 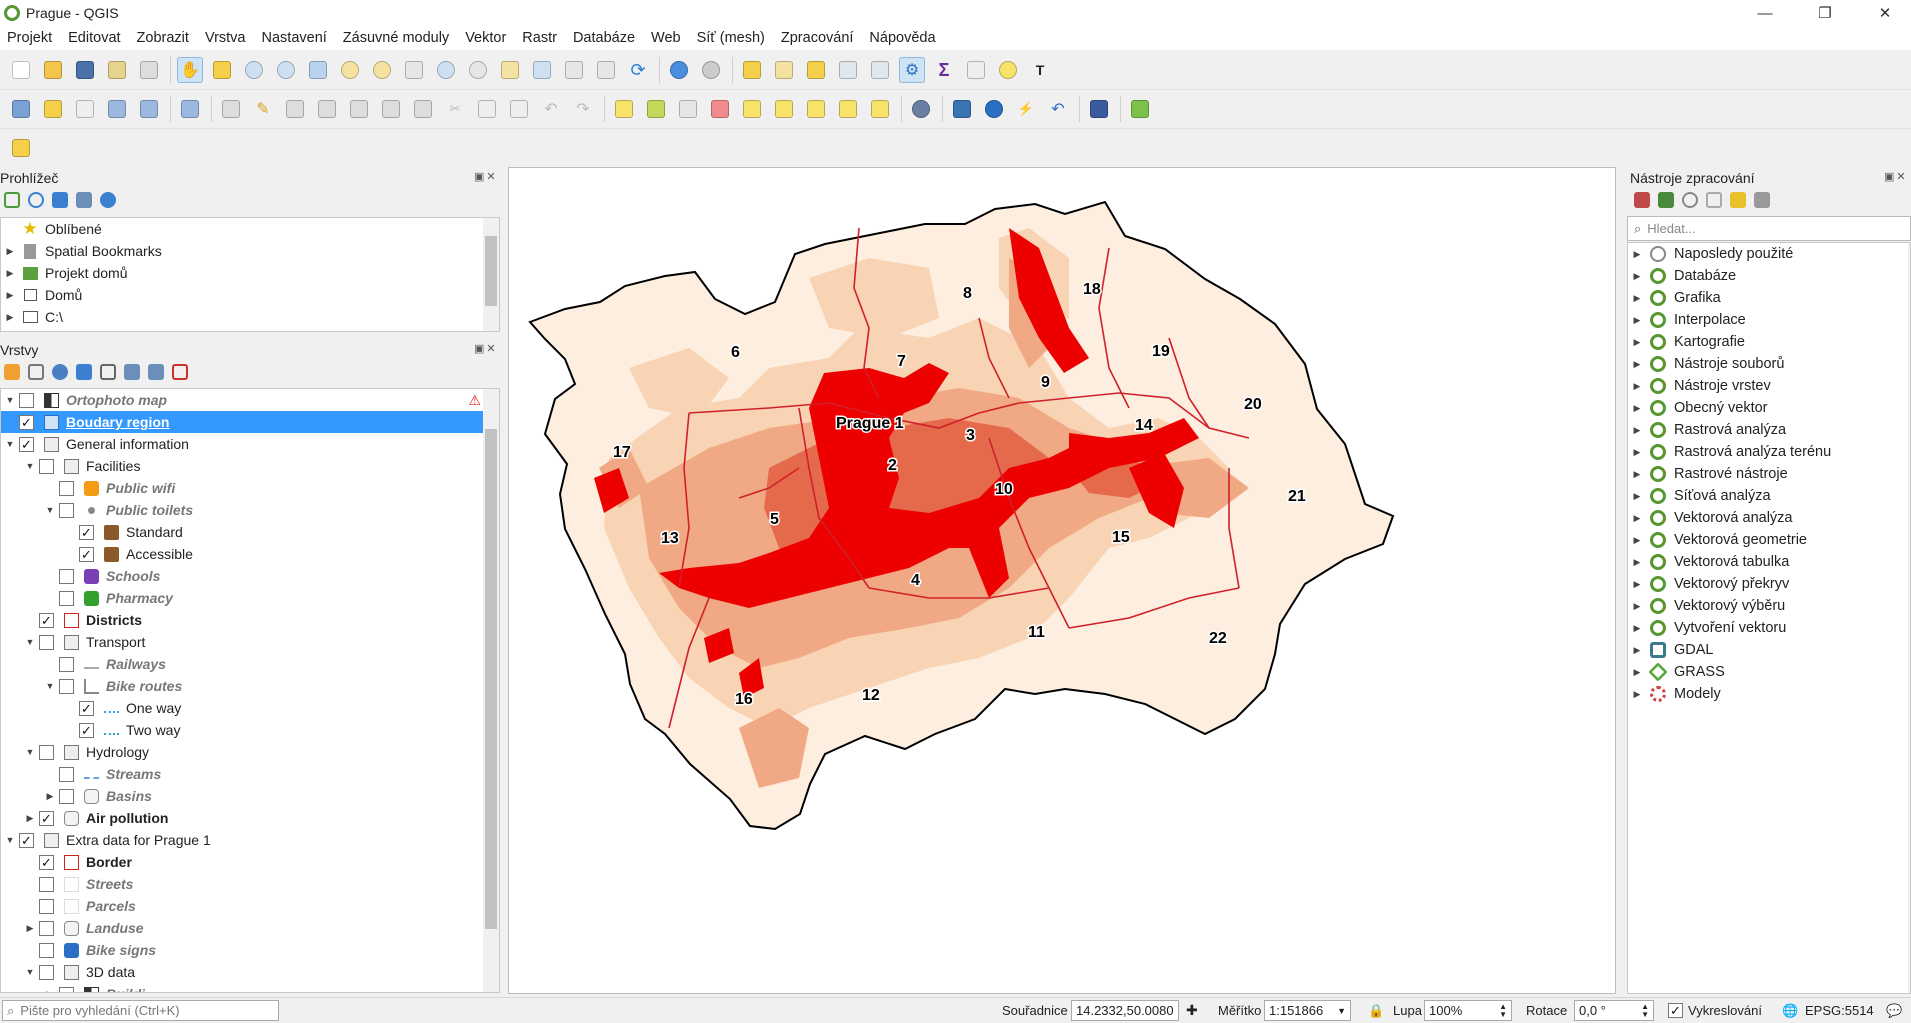 I want to click on locator-search-input: ⌕ Pište pro vyhledání (Ctrl+K), so click(x=140, y=1010).